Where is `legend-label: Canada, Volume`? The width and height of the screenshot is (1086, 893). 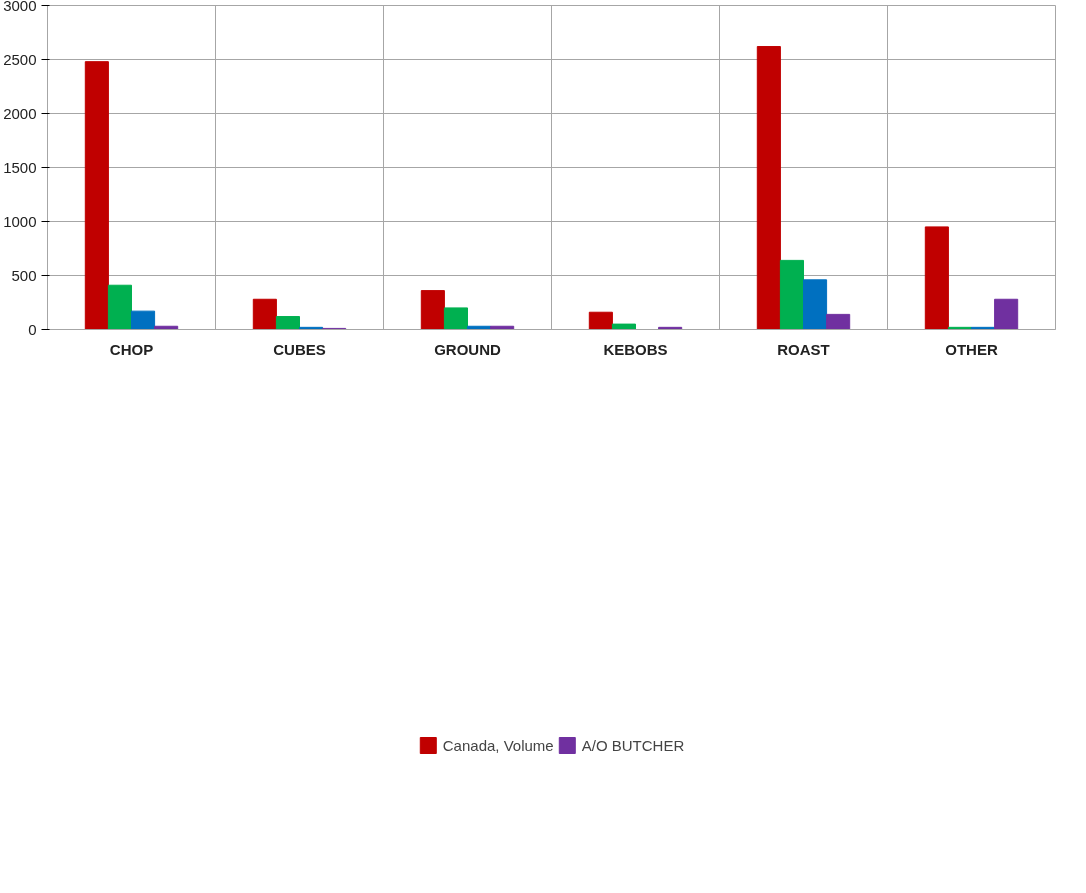
legend-label: Canada, Volume is located at coordinates (498, 745).